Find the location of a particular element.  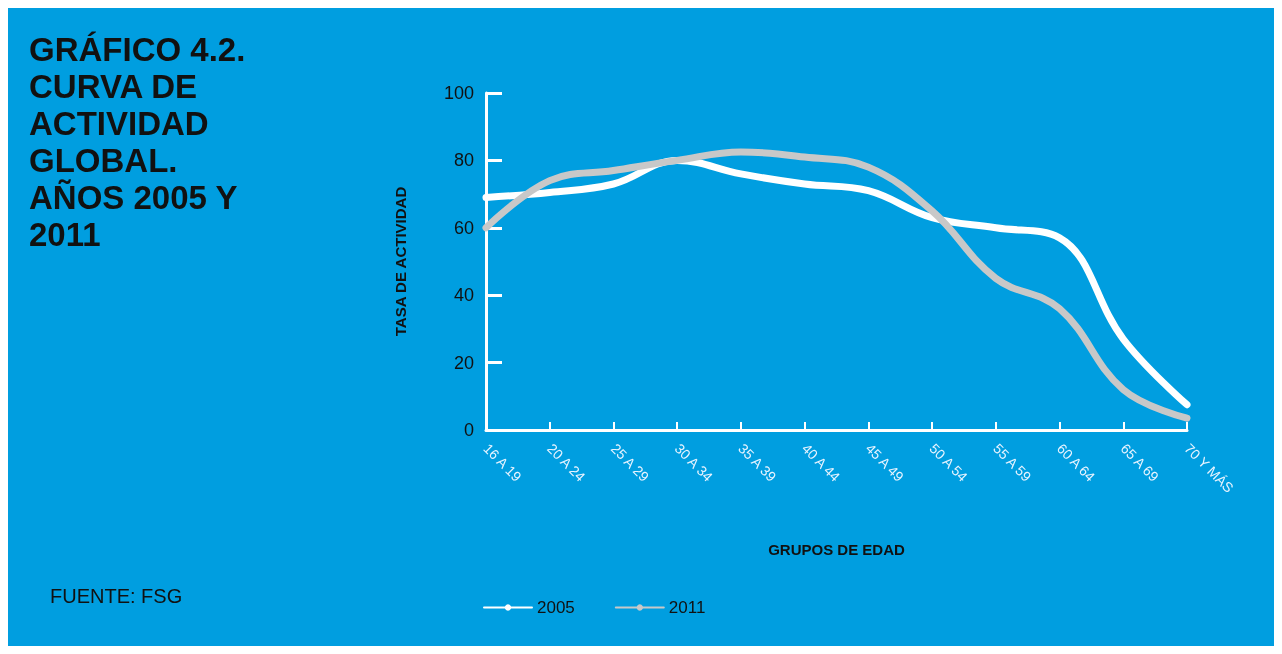

legend-label: 2005 is located at coordinates (556, 607).